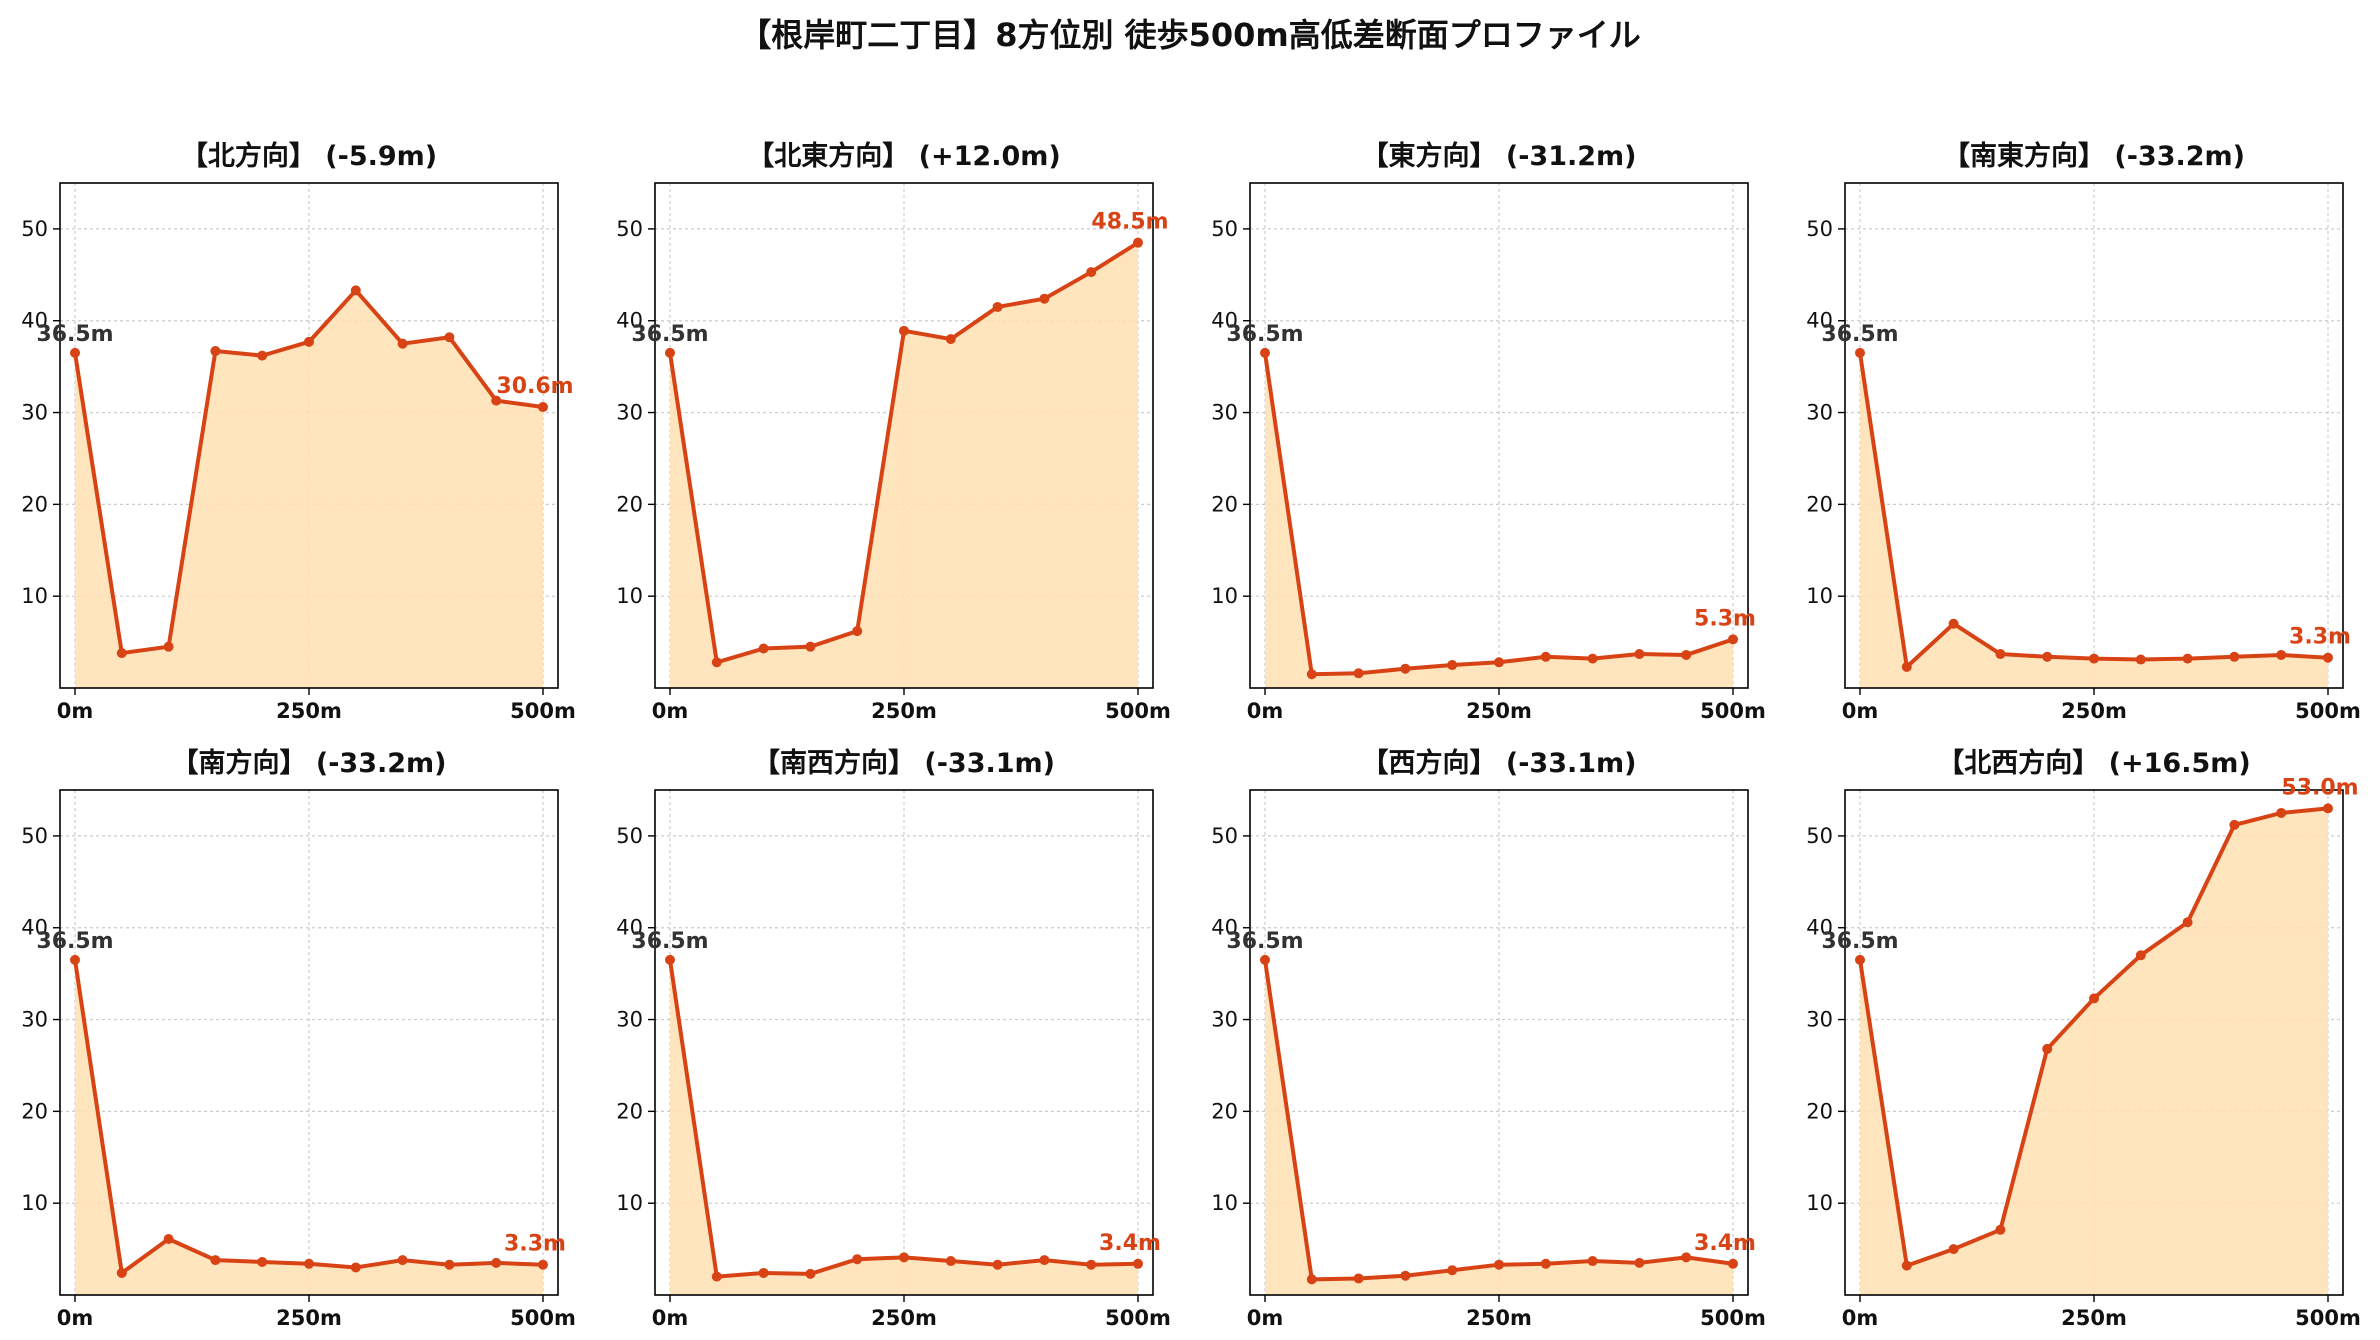 Image resolution: width=2380 pixels, height=1340 pixels. I want to click on chart-title: 【南西方向】 (-33.1m), so click(904, 763).